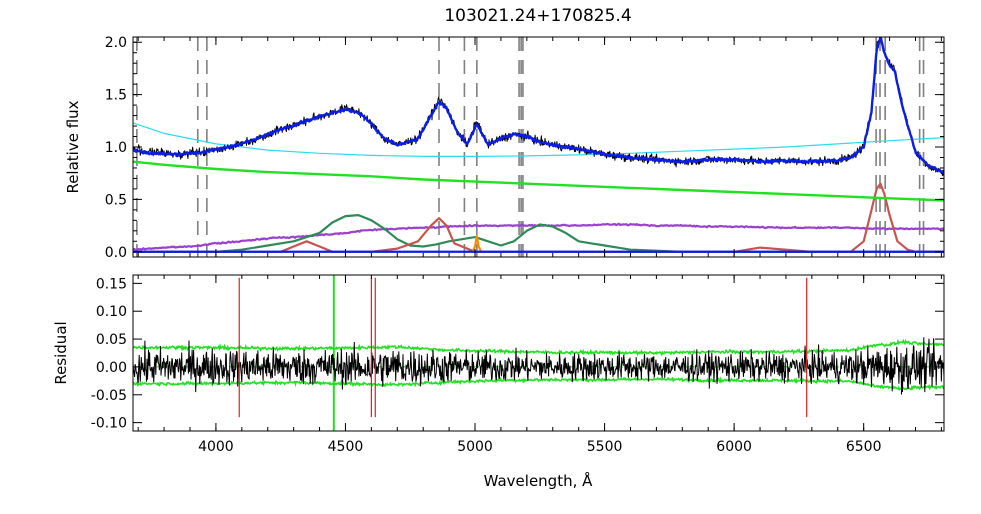 The height and width of the screenshot is (514, 981). I want to click on error-band-lower, so click(538, 383).